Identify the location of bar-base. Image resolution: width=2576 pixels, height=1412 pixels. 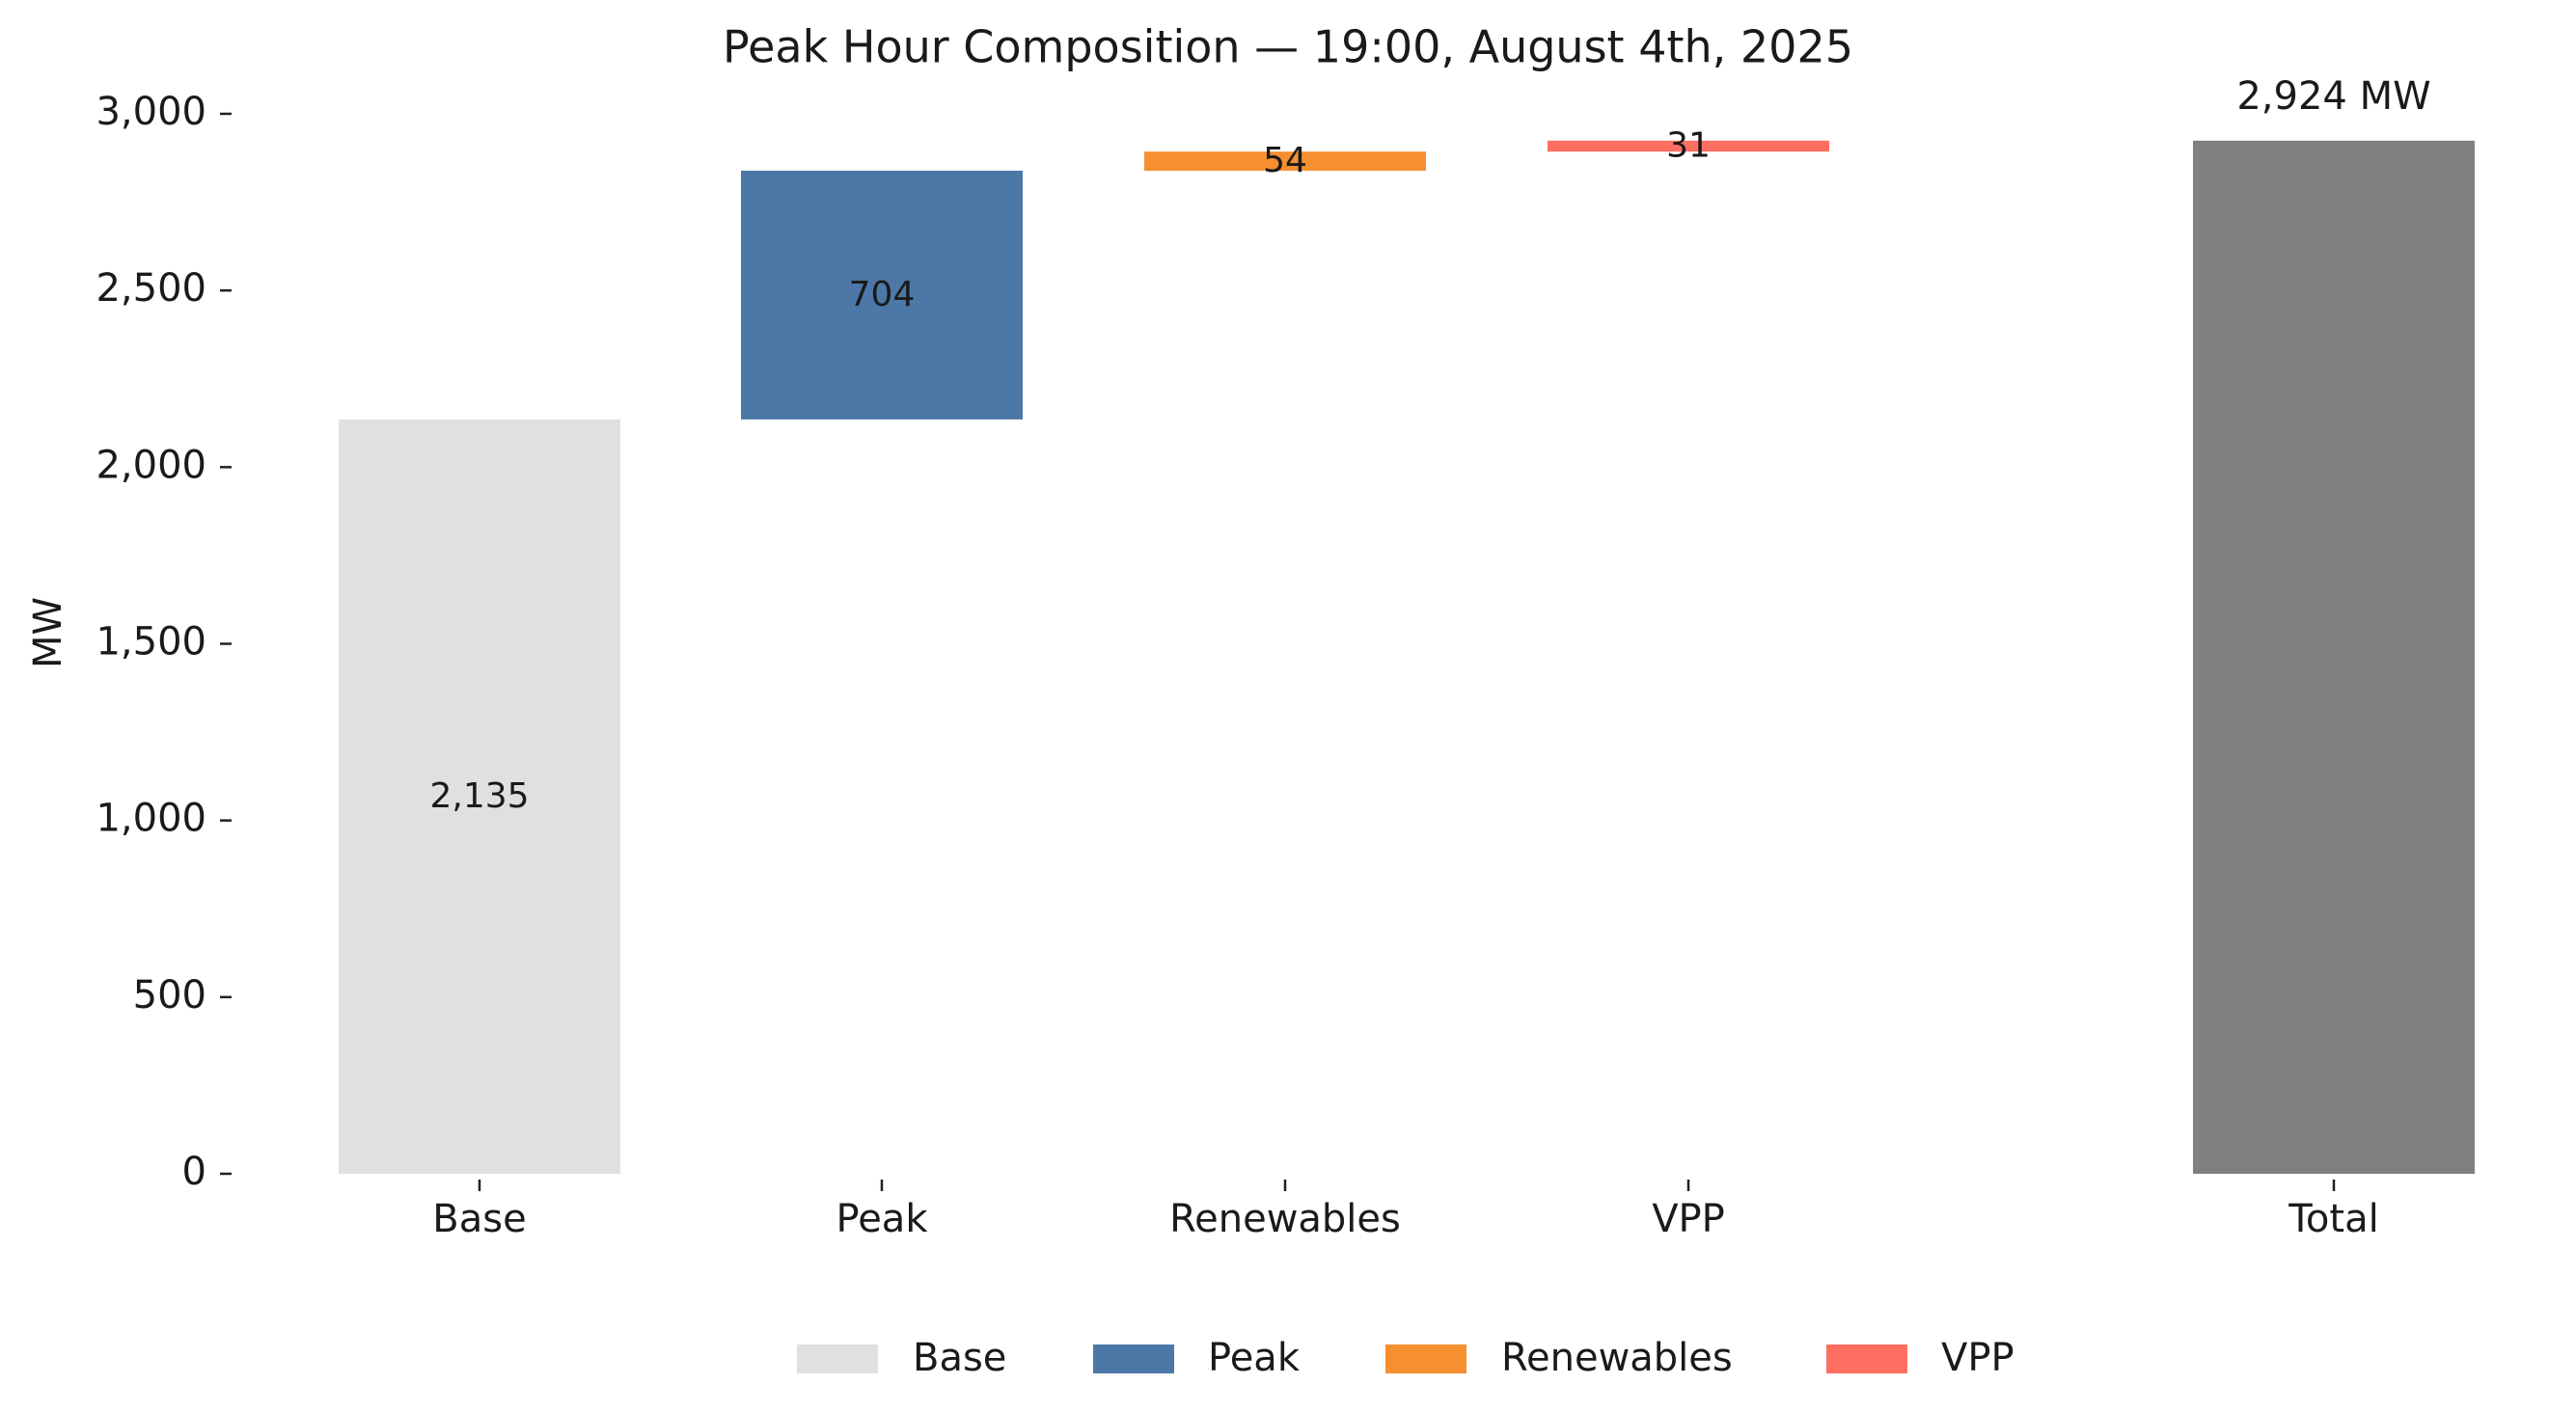
(480, 797).